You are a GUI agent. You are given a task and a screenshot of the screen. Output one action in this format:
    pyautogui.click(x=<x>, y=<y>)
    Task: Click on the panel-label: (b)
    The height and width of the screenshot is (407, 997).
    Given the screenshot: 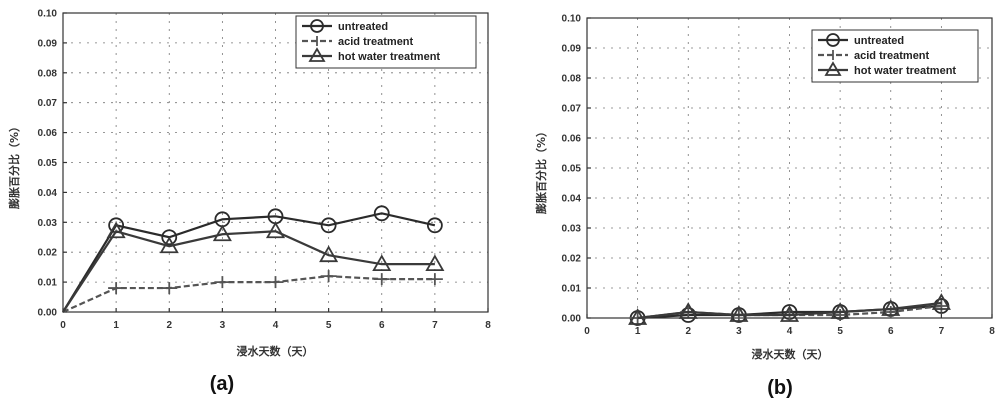 What is the action you would take?
    pyautogui.click(x=780, y=388)
    